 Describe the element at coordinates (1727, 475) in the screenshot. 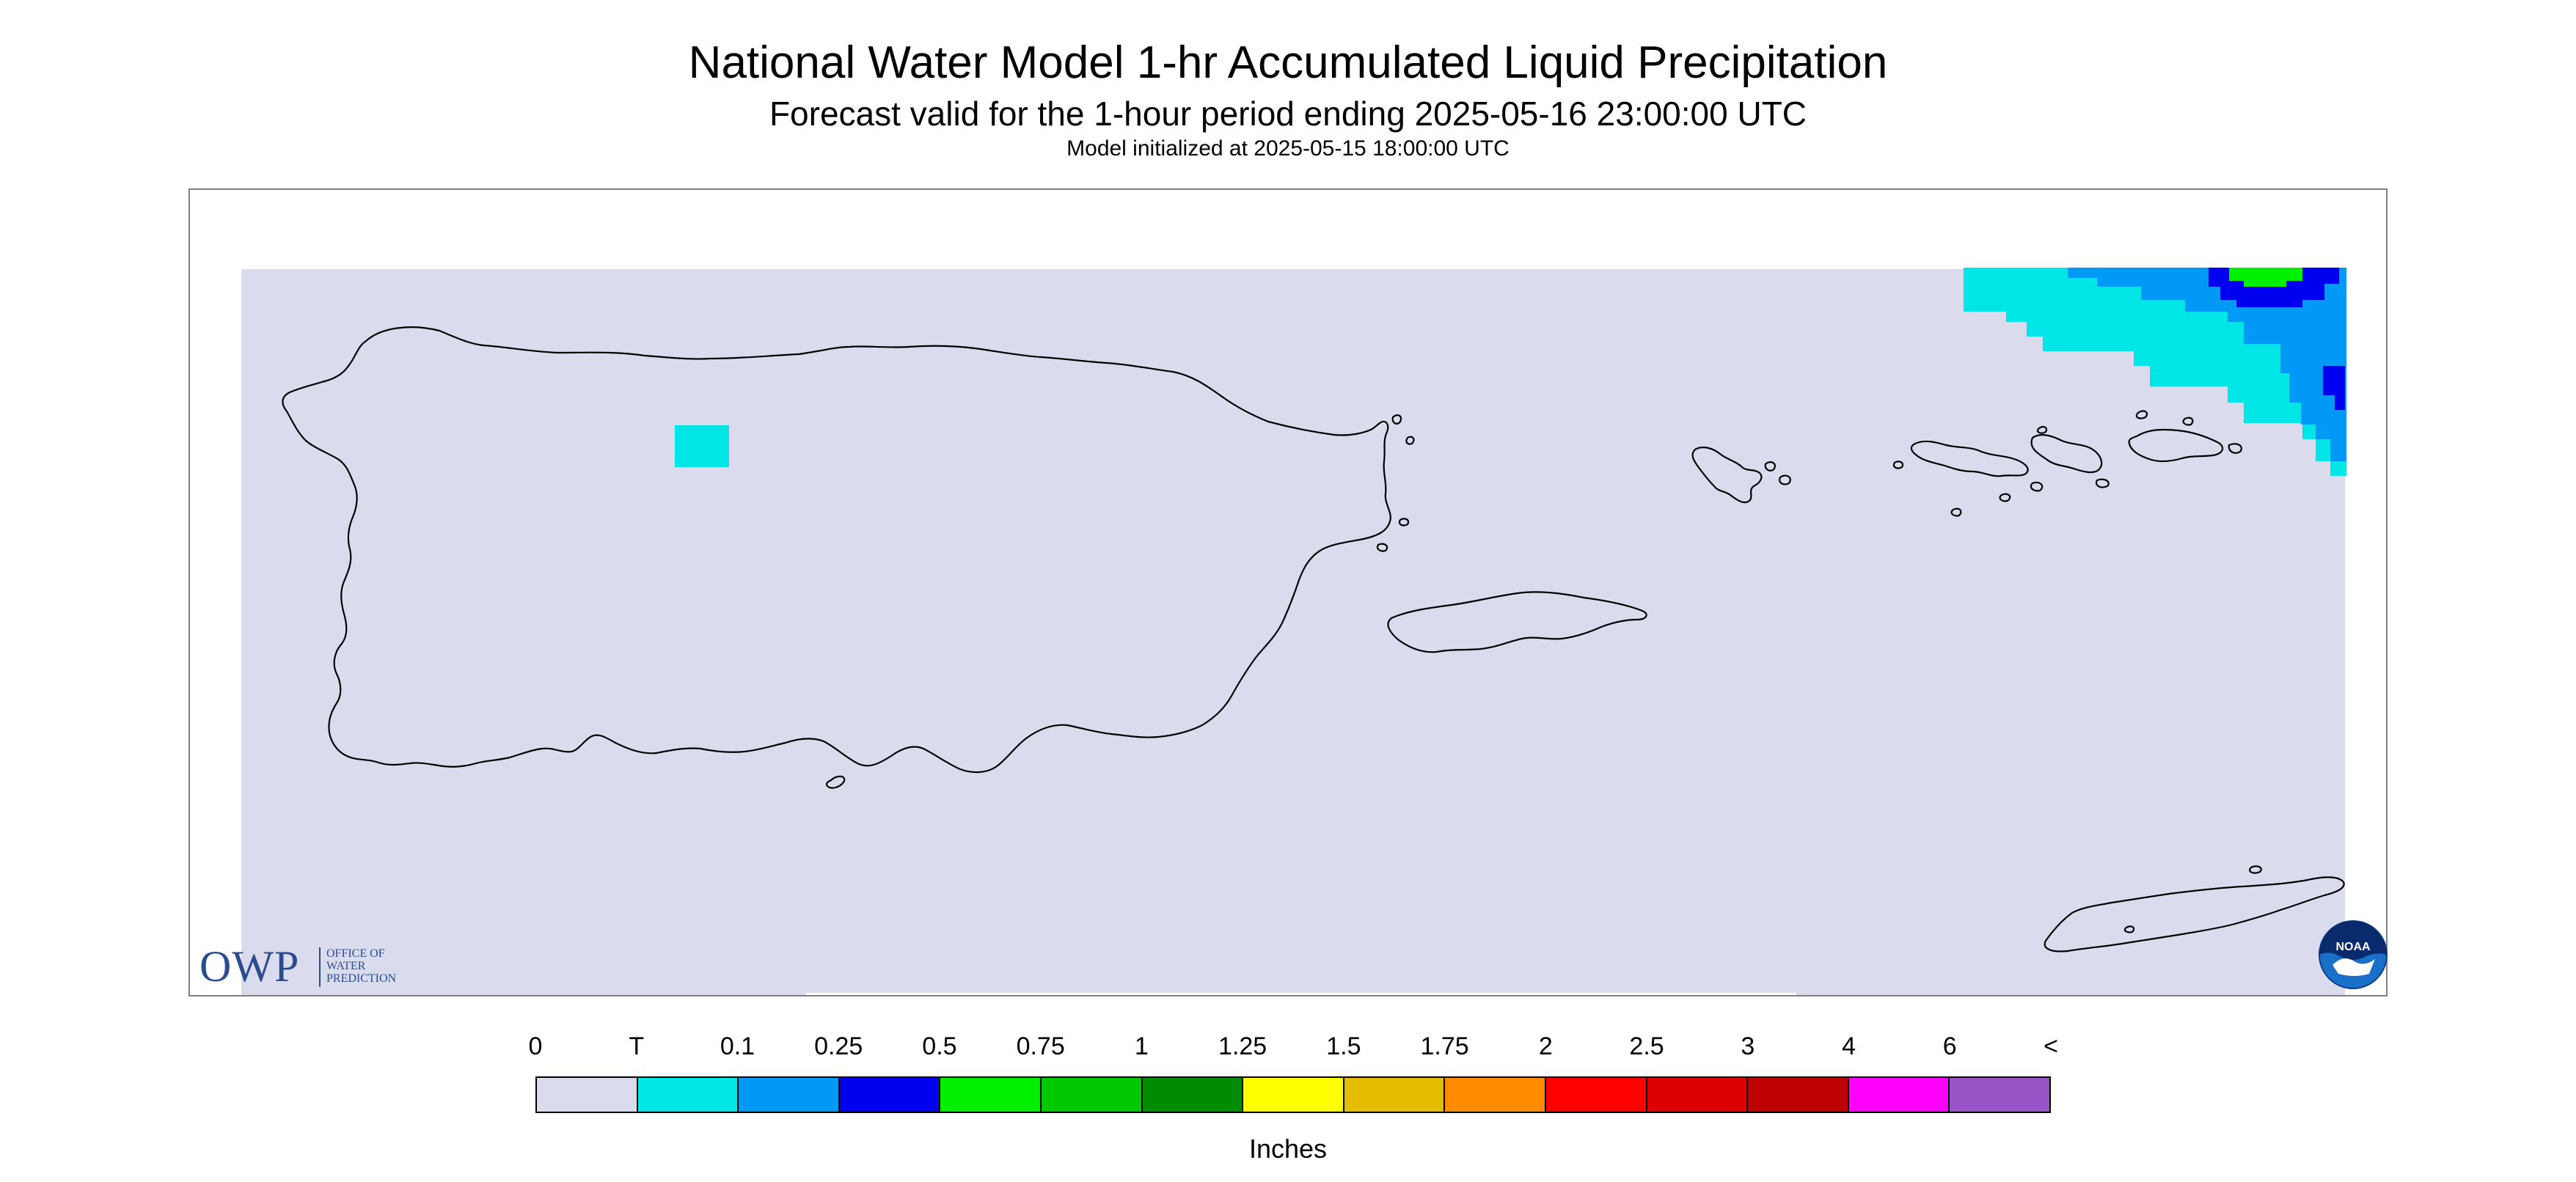

I see `coastline-culebra` at that location.